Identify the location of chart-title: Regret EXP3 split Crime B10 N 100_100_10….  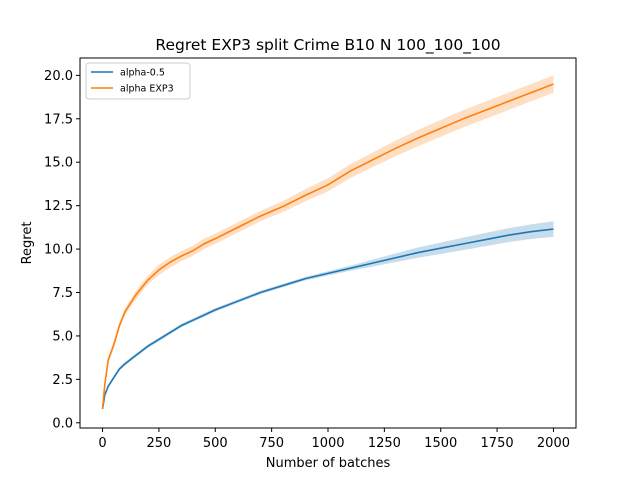
(327, 45).